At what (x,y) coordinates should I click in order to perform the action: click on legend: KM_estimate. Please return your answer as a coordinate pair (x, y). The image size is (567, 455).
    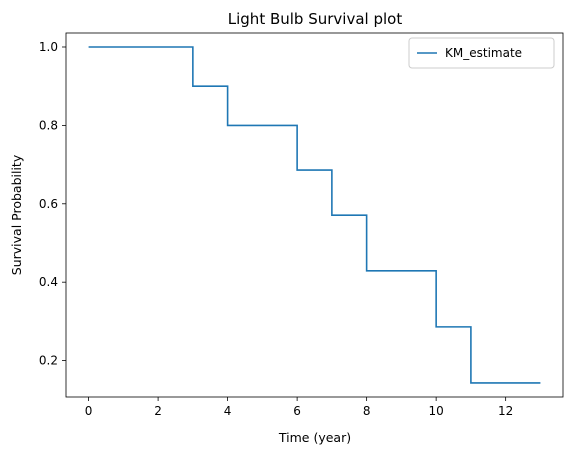
    Looking at the image, I should click on (481, 53).